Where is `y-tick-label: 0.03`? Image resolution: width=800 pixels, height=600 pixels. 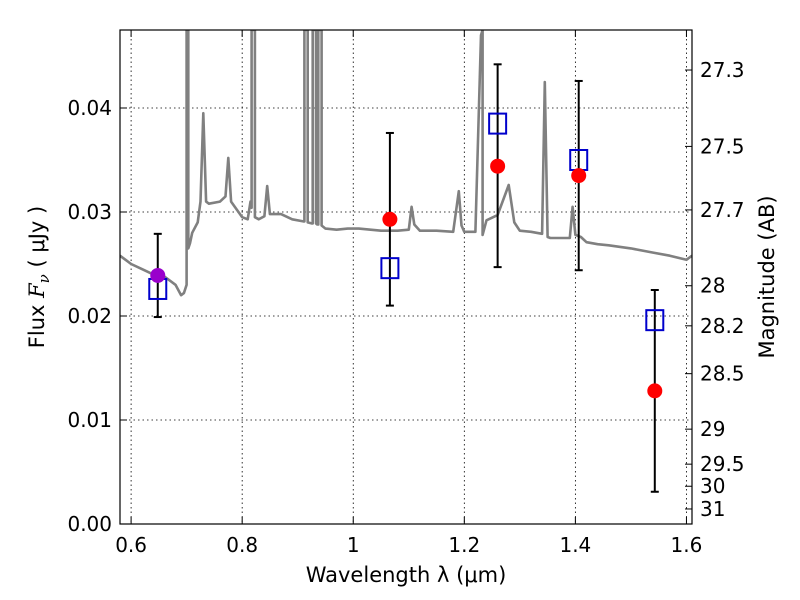
y-tick-label: 0.03 is located at coordinates (89, 212).